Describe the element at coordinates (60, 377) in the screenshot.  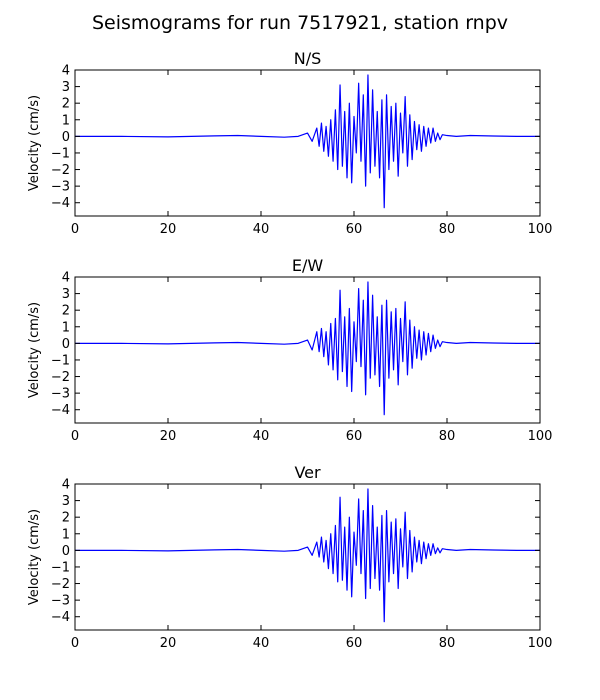
I see `y-tick-label-ew--2: −2` at that location.